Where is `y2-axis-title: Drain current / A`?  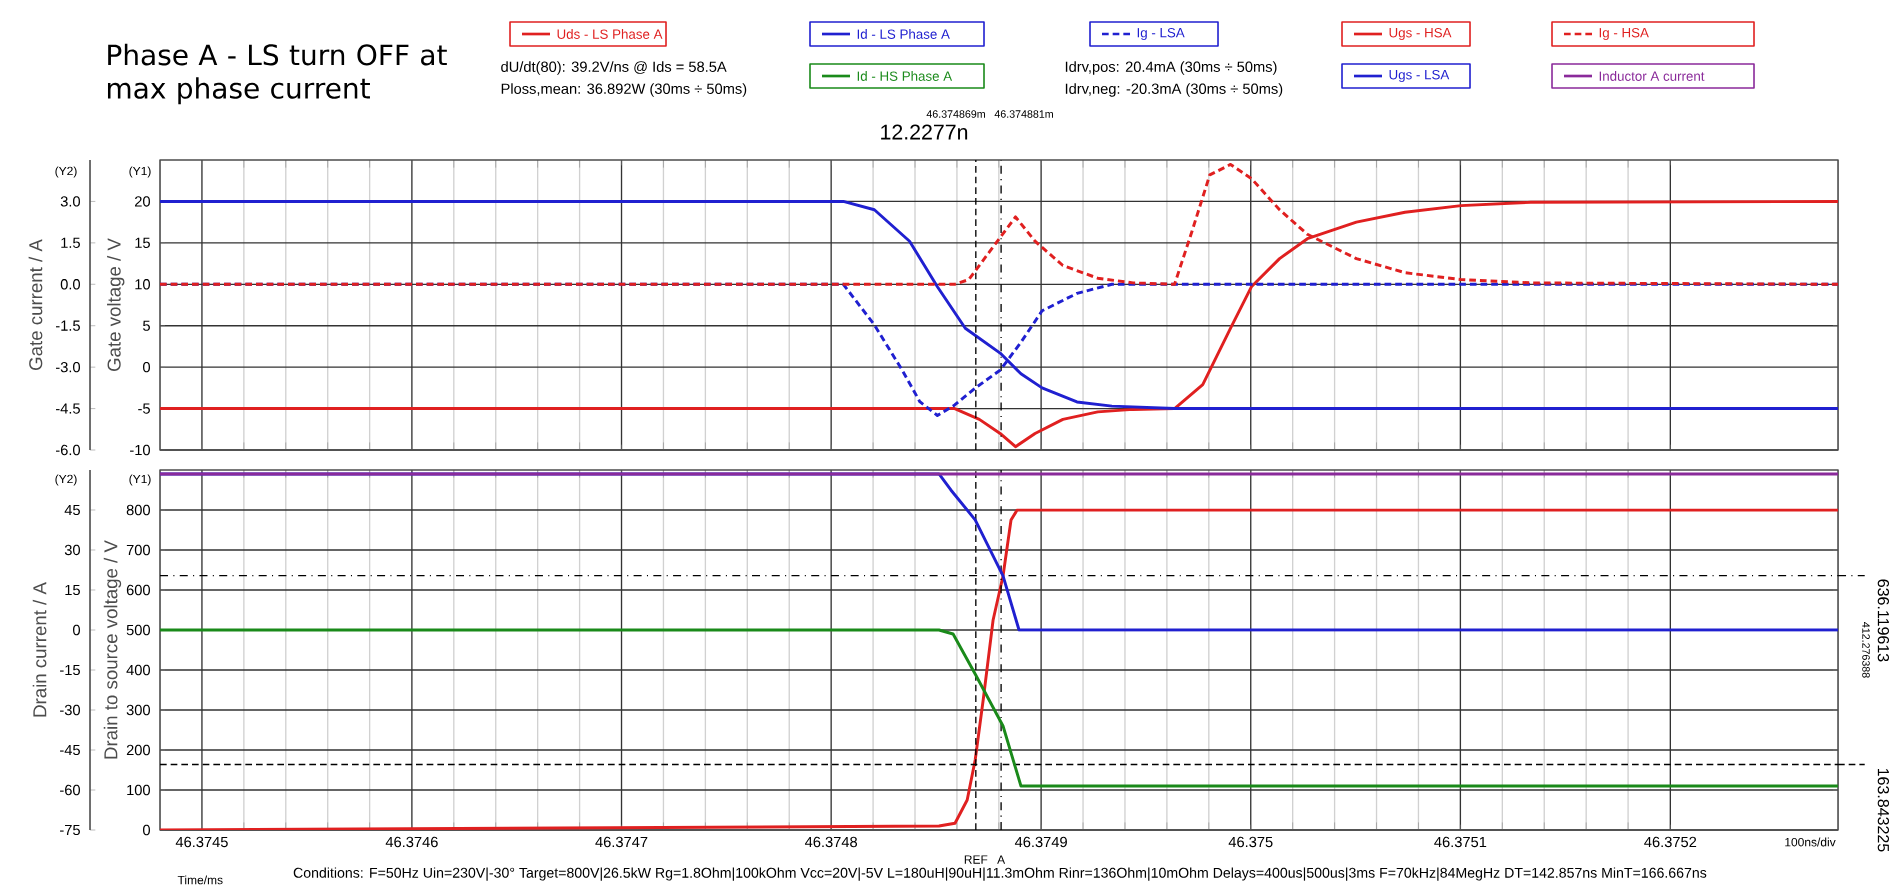 y2-axis-title: Drain current / A is located at coordinates (39, 649).